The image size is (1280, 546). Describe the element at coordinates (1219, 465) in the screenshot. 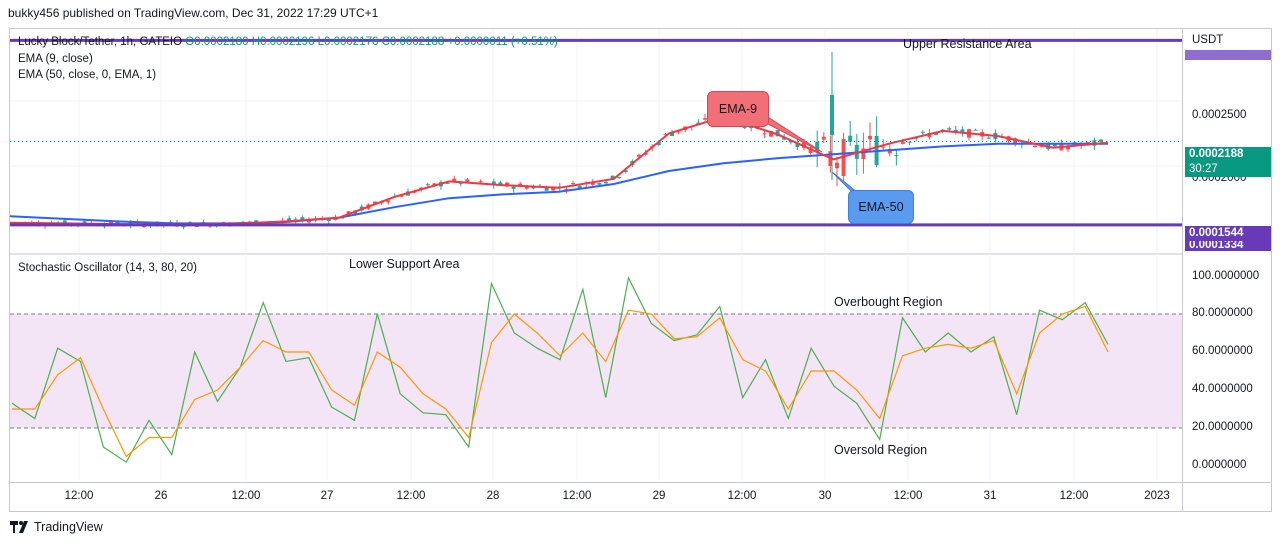

I see `stoch-axis-label: 0.0000000` at that location.